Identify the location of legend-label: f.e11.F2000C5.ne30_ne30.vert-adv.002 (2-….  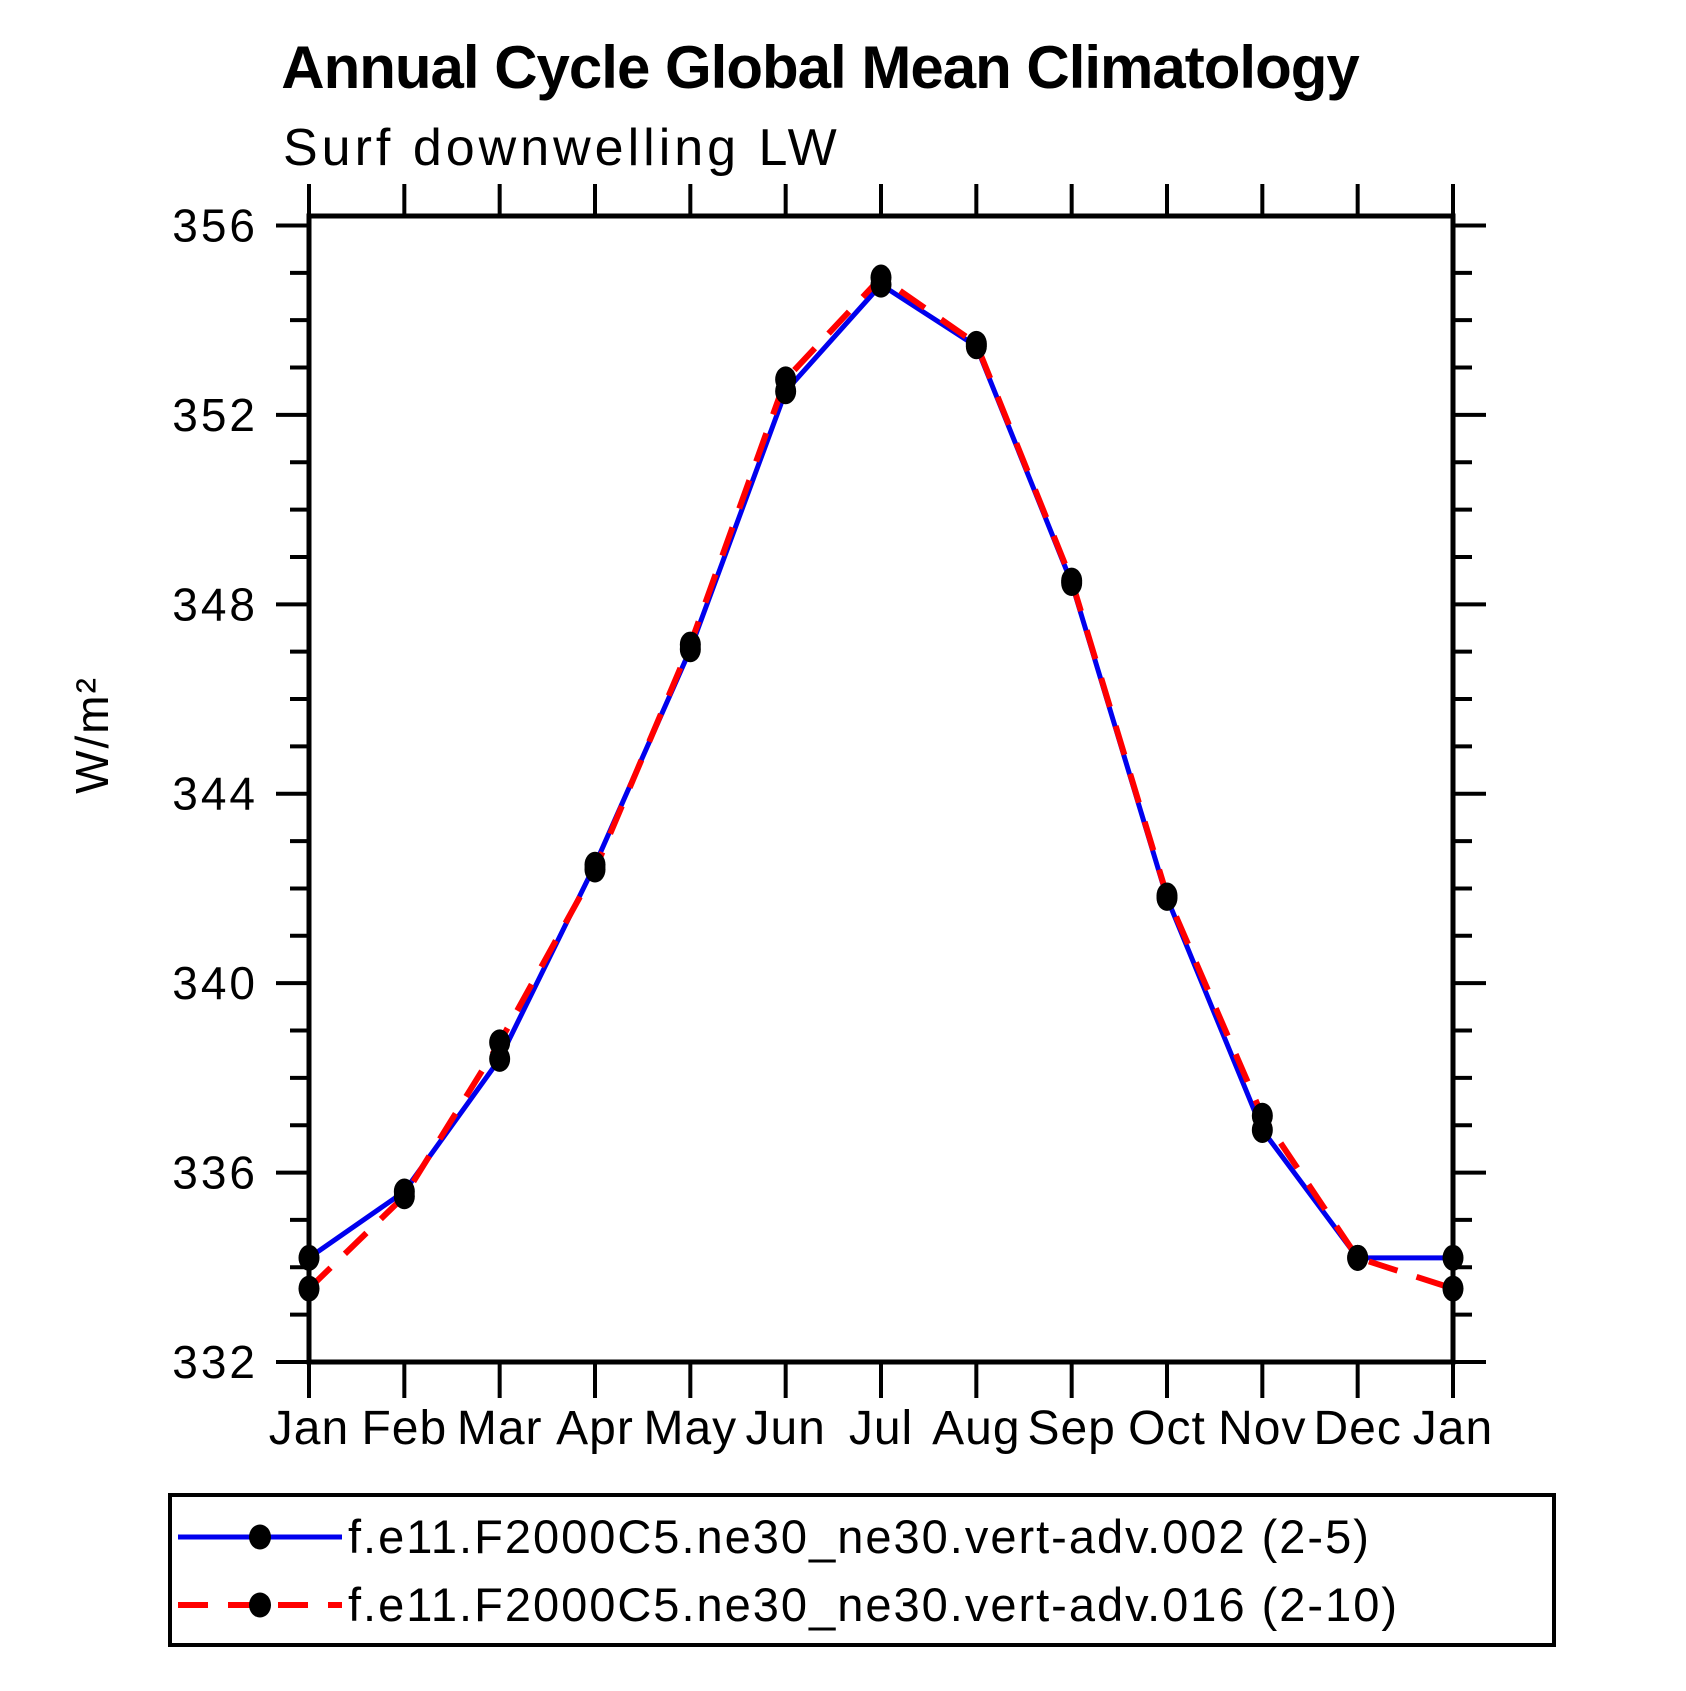
(859, 1536).